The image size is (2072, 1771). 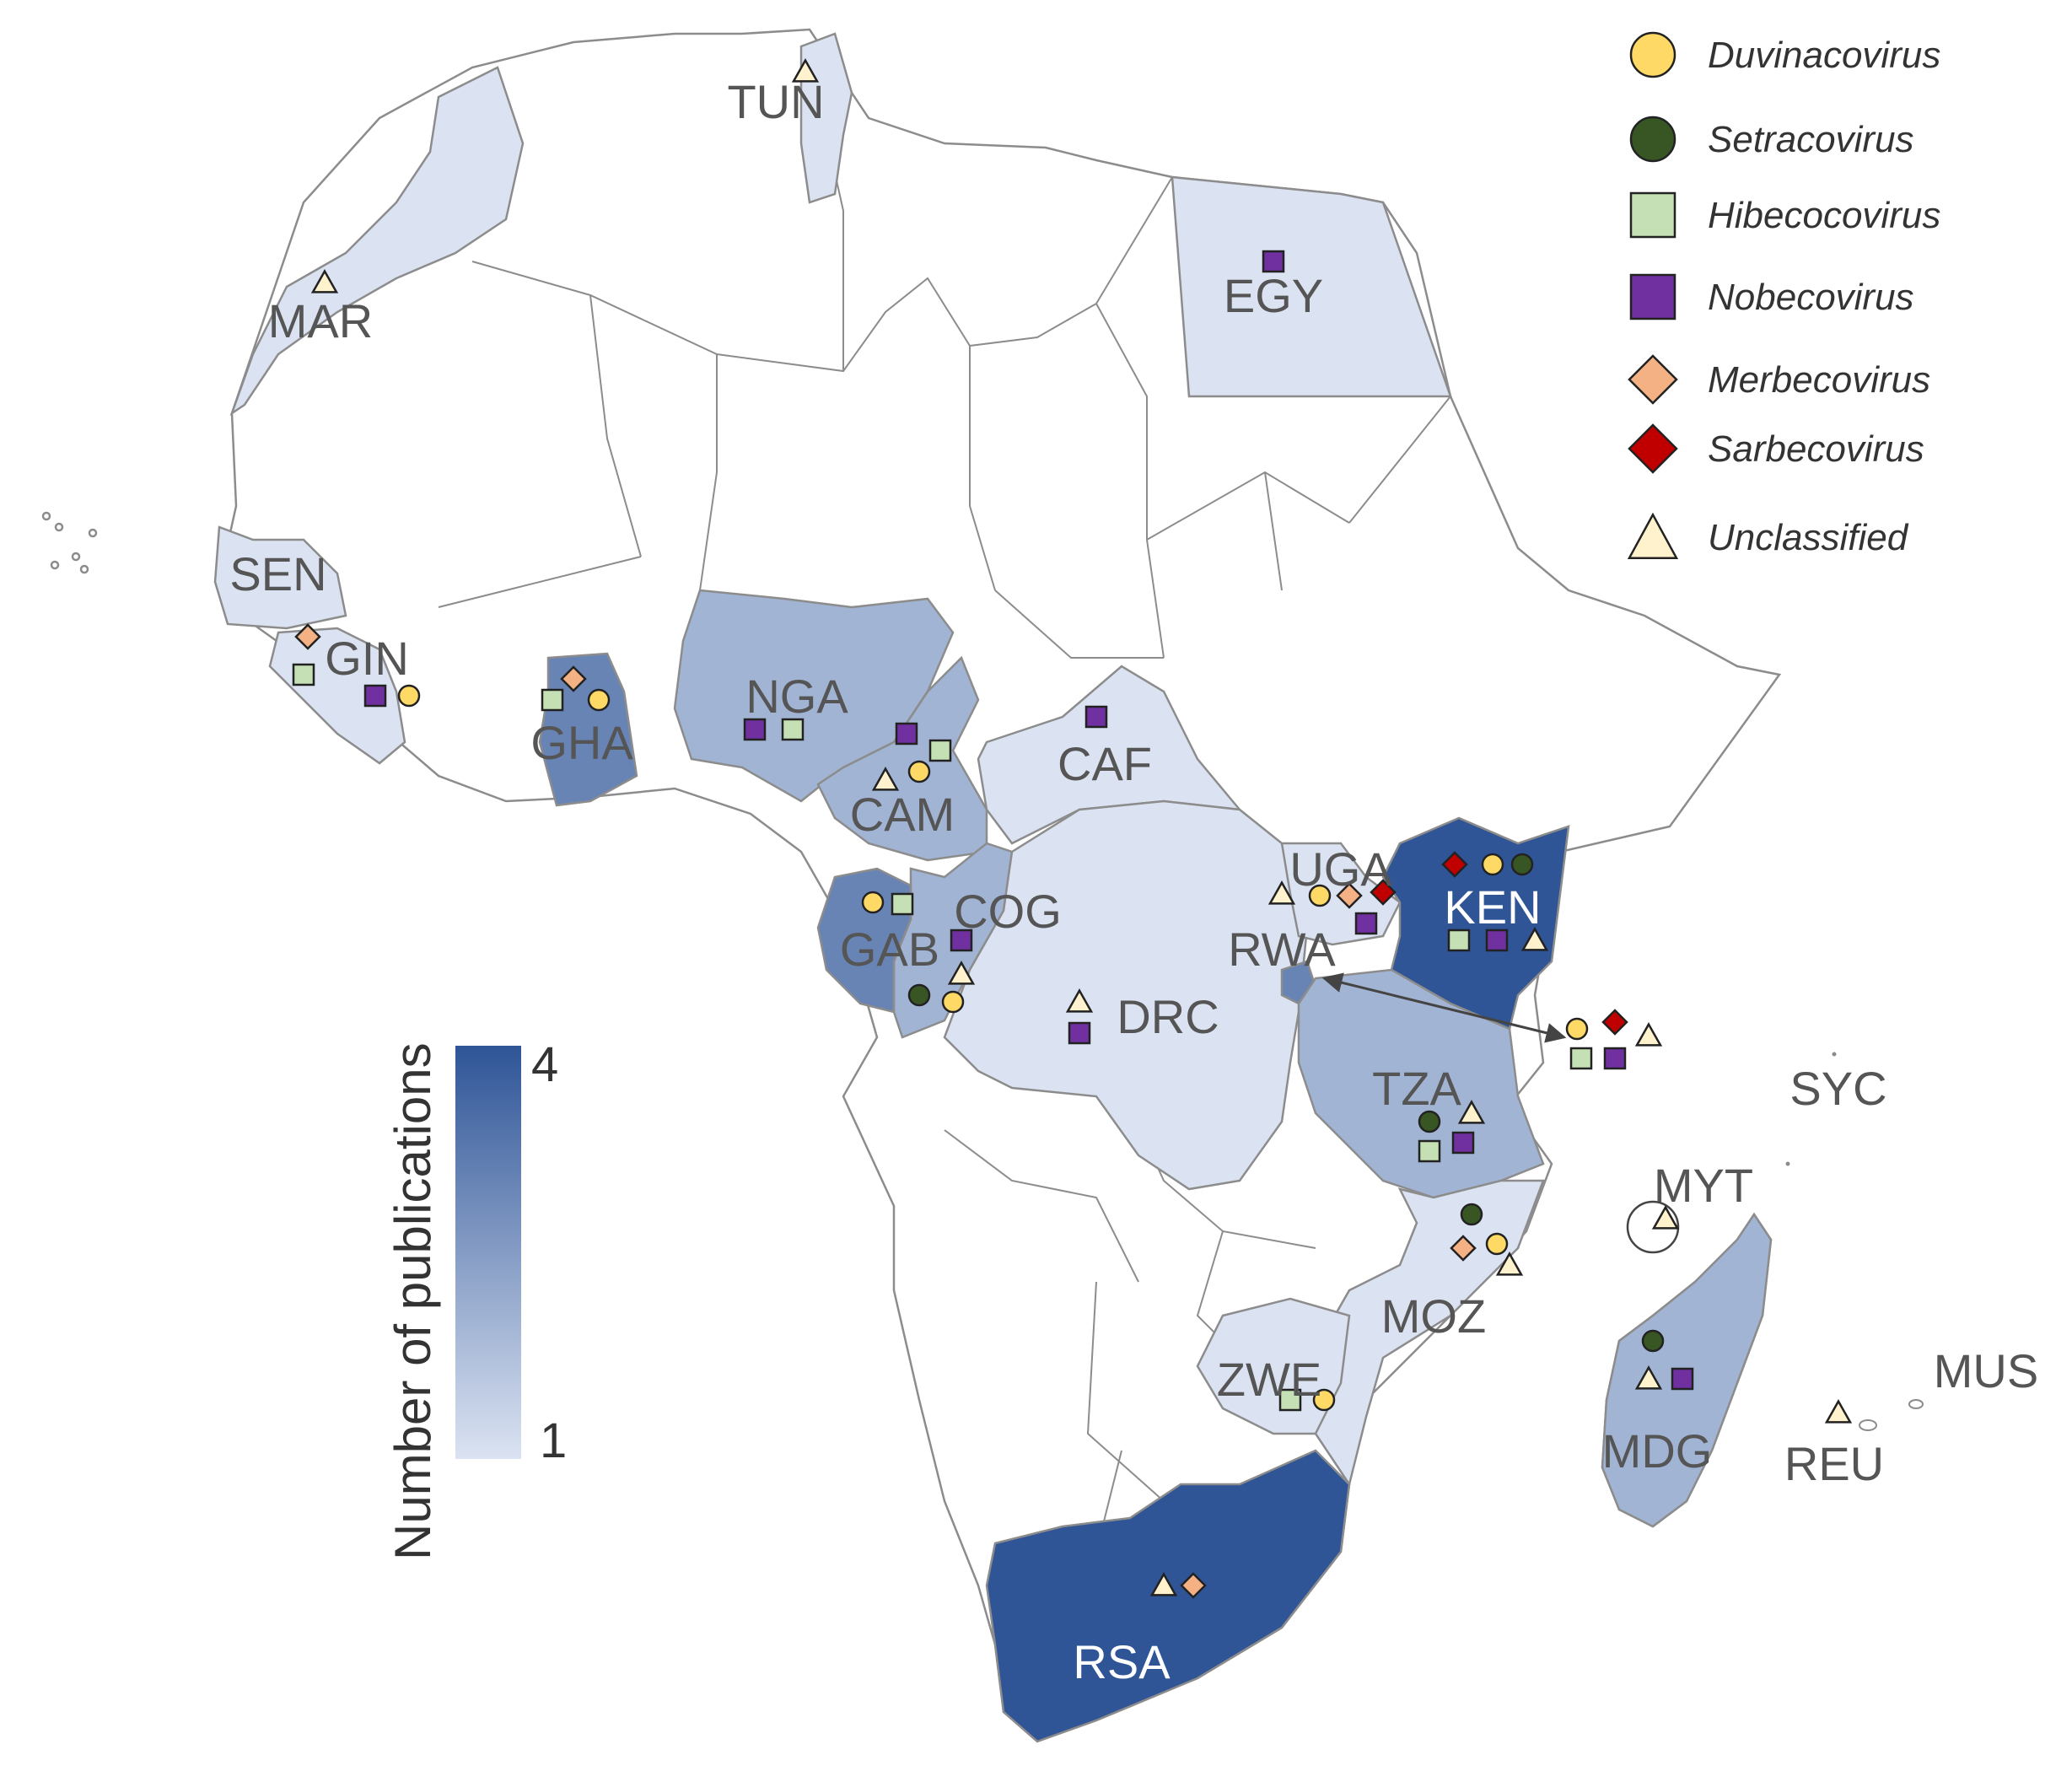 What do you see at coordinates (277, 573) in the screenshot?
I see `country-label-sen: SEN` at bounding box center [277, 573].